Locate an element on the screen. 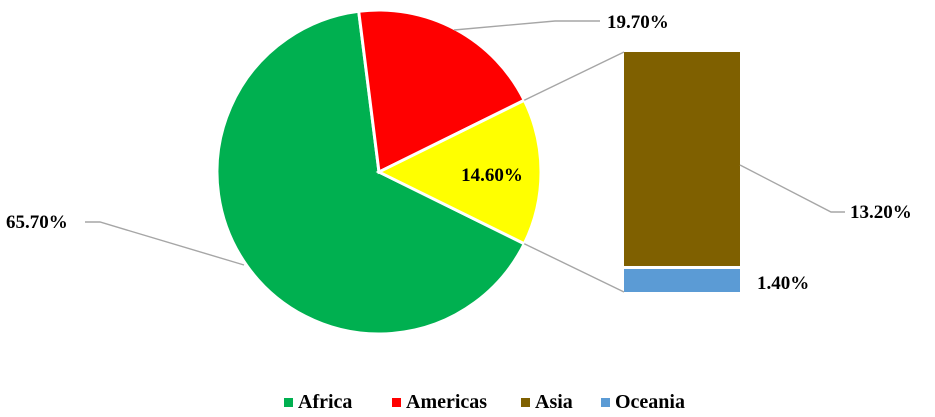 This screenshot has width=935, height=417. legend-swatch-americas is located at coordinates (396, 402).